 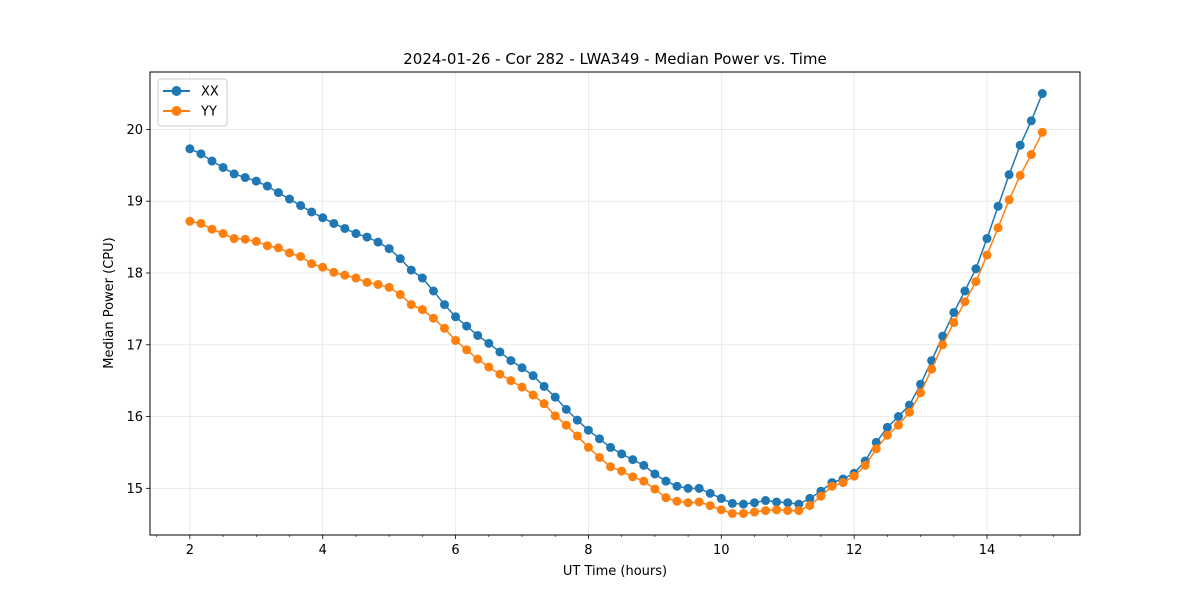 What do you see at coordinates (134, 489) in the screenshot?
I see `y-tick-label: 15` at bounding box center [134, 489].